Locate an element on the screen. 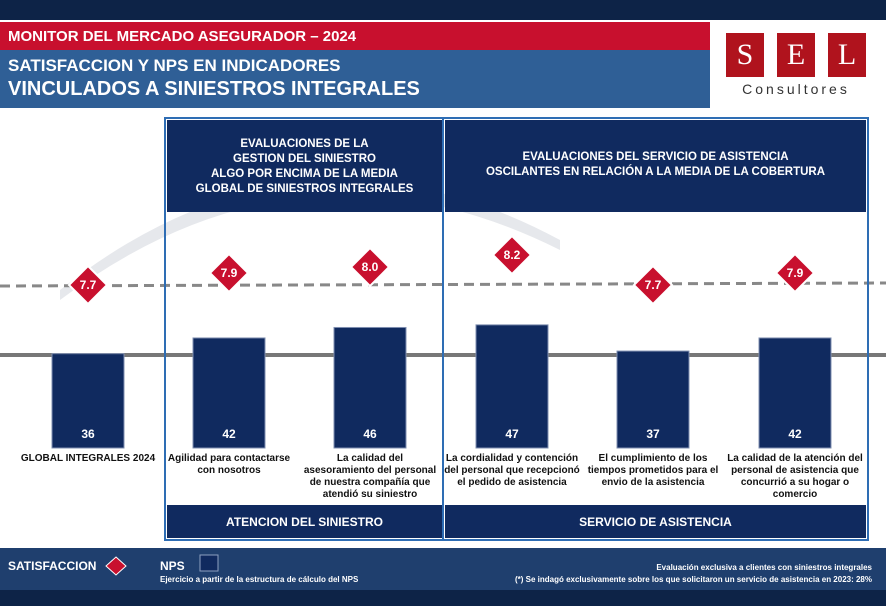  title-band is located at coordinates (355, 36).